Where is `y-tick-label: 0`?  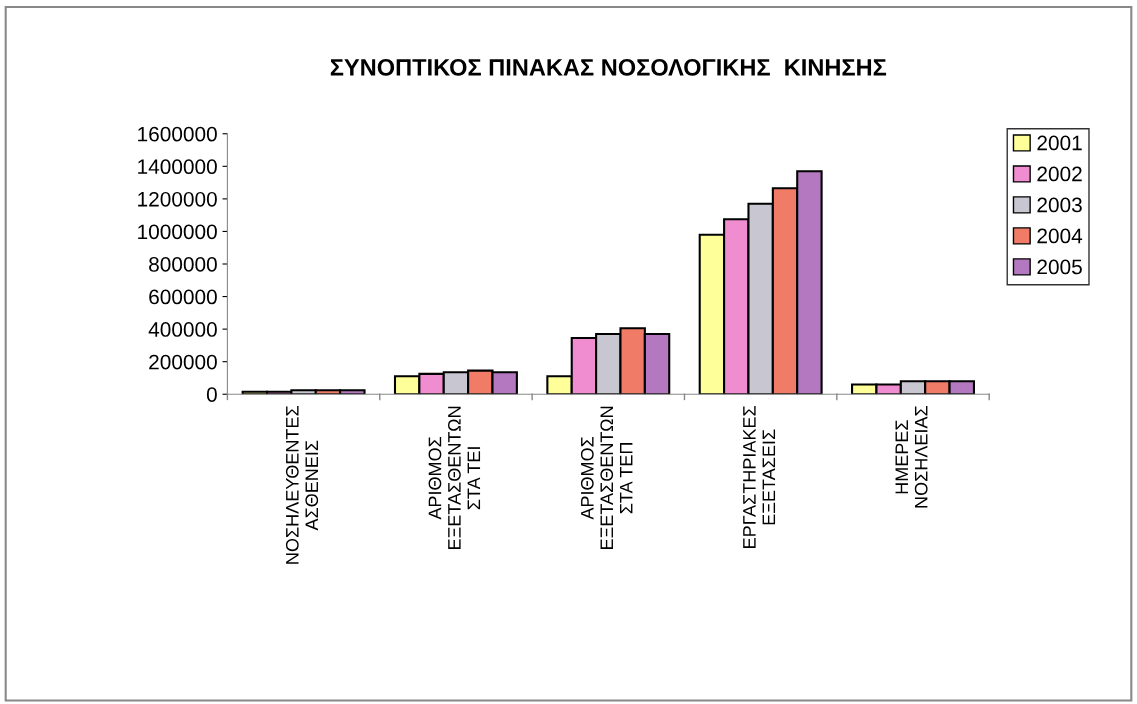
y-tick-label: 0 is located at coordinates (211, 394).